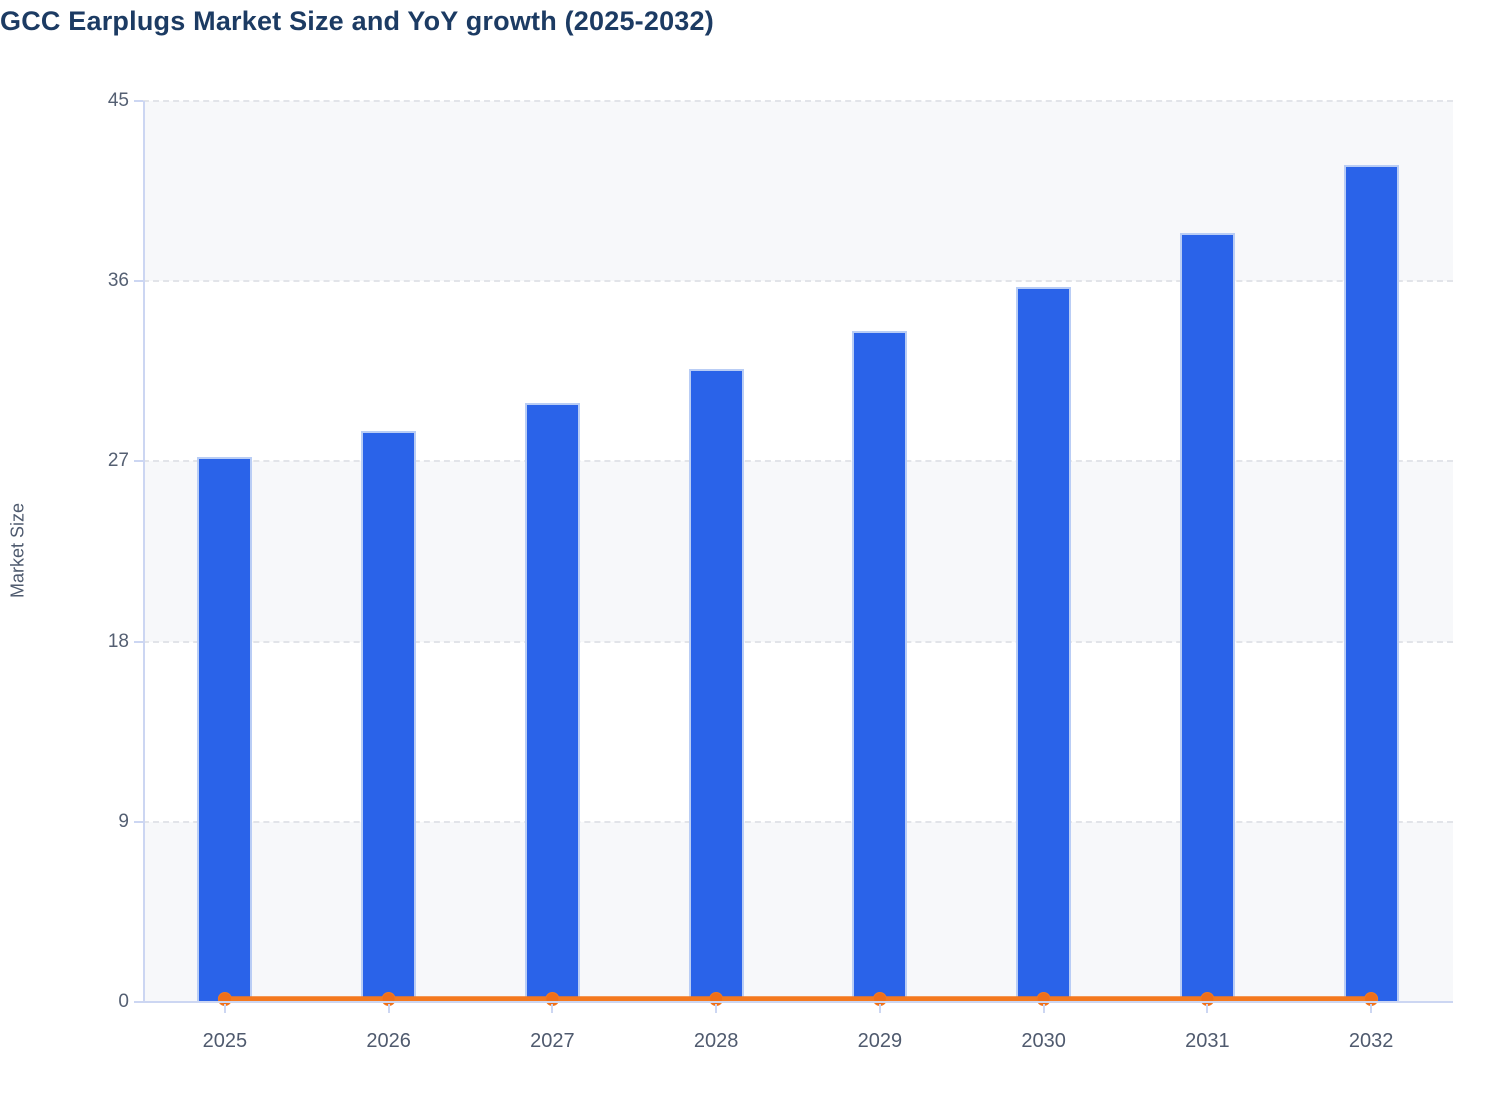  I want to click on bar-2027, so click(552, 702).